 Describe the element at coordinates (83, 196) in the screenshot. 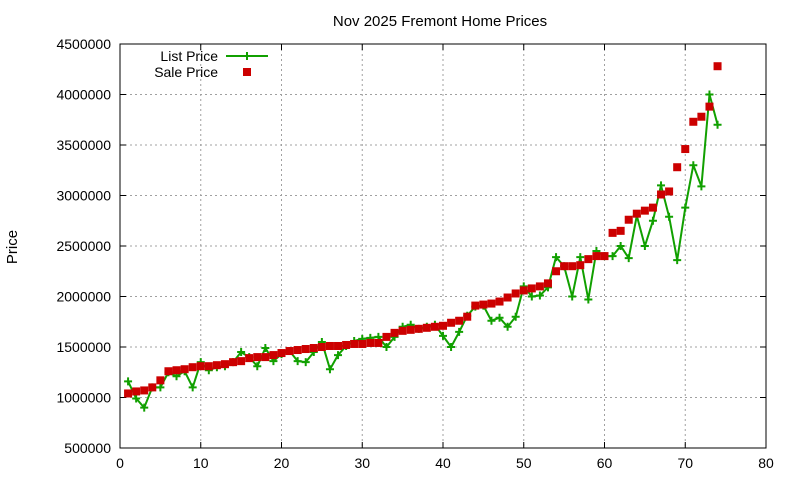

I see `y-tick-label: 3000000` at that location.